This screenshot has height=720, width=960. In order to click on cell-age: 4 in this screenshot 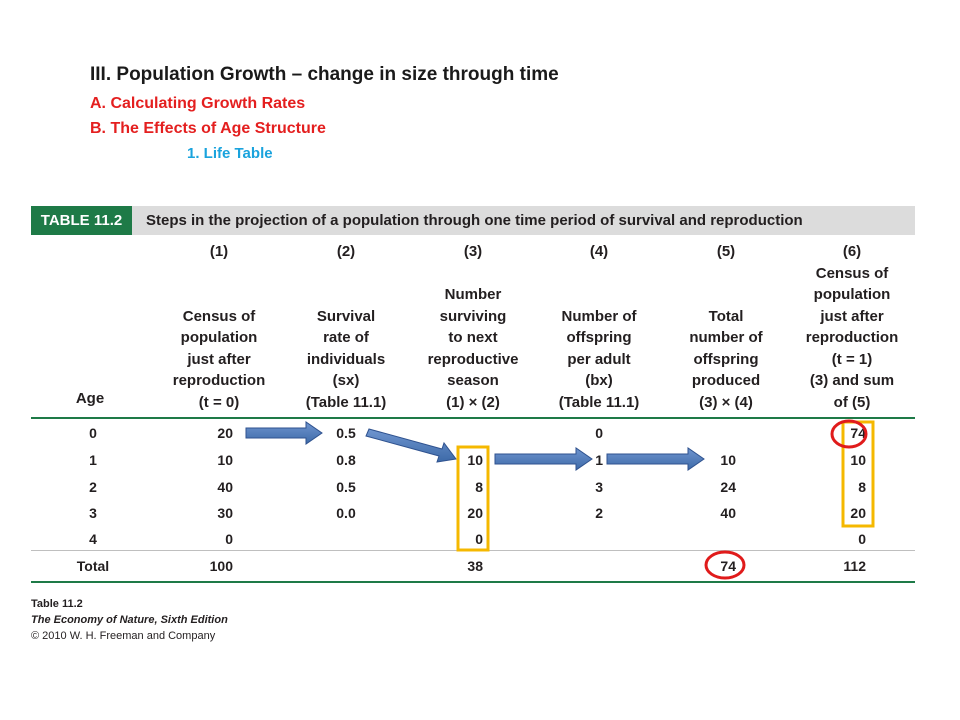, I will do `click(93, 539)`.